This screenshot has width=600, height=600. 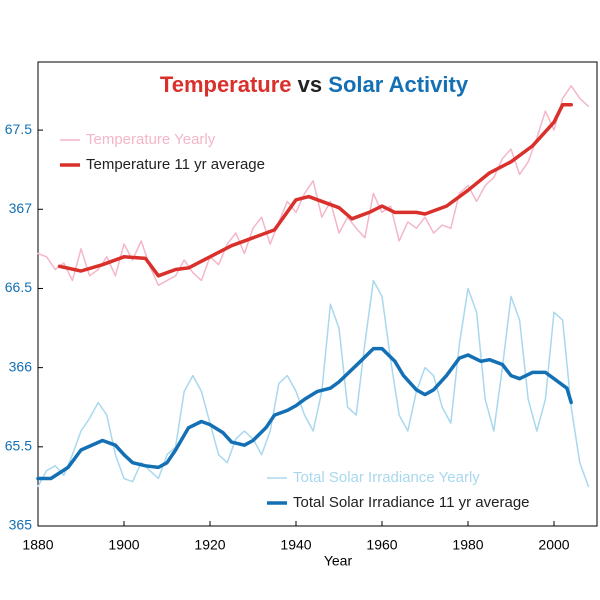 I want to click on x-axis-label: Year, so click(x=338, y=561).